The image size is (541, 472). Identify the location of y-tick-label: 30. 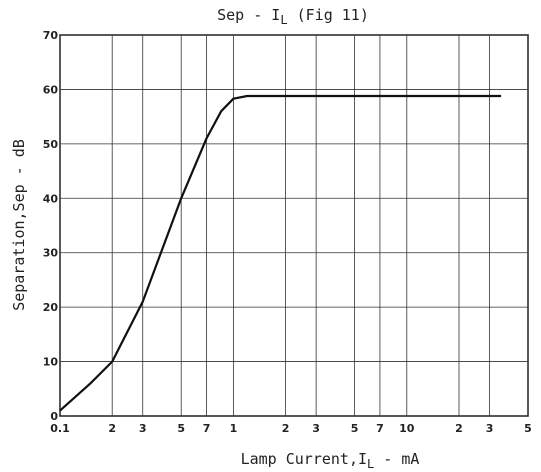
(51, 253).